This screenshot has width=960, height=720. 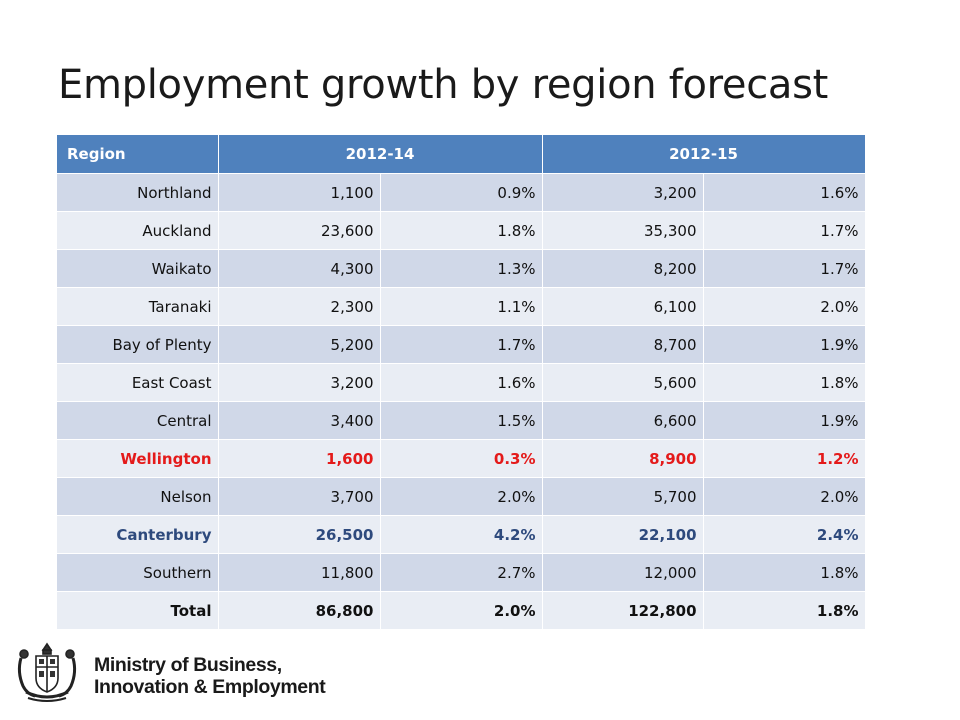 What do you see at coordinates (443, 85) in the screenshot?
I see `slide-title: Employment growth by region forecast` at bounding box center [443, 85].